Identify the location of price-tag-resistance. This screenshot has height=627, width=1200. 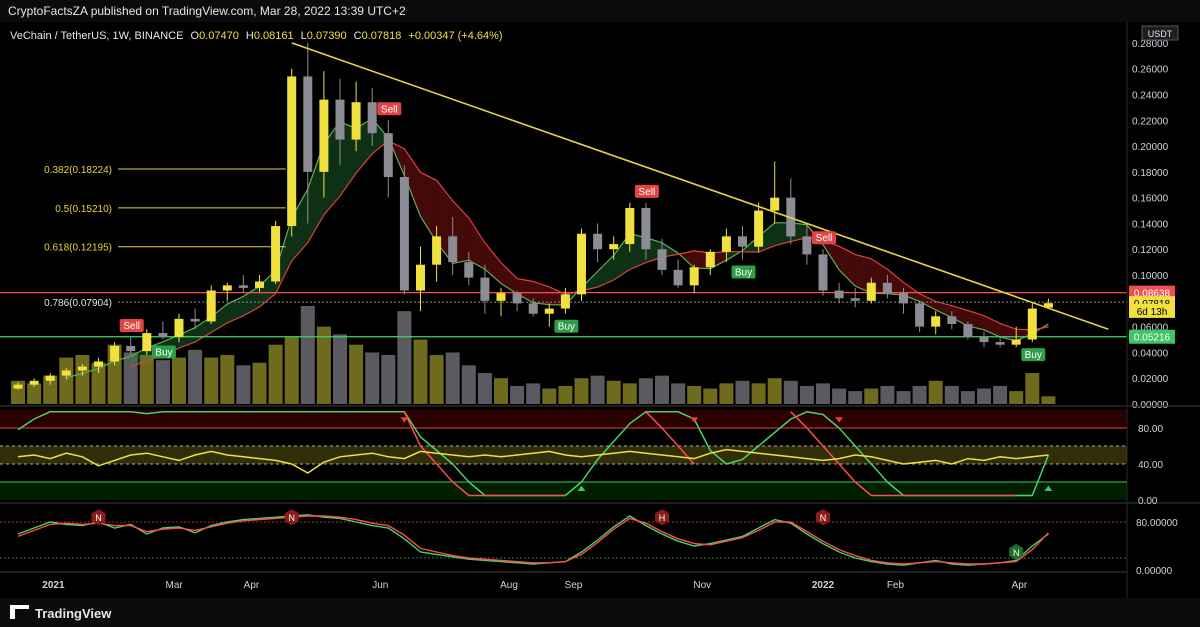
(1152, 292).